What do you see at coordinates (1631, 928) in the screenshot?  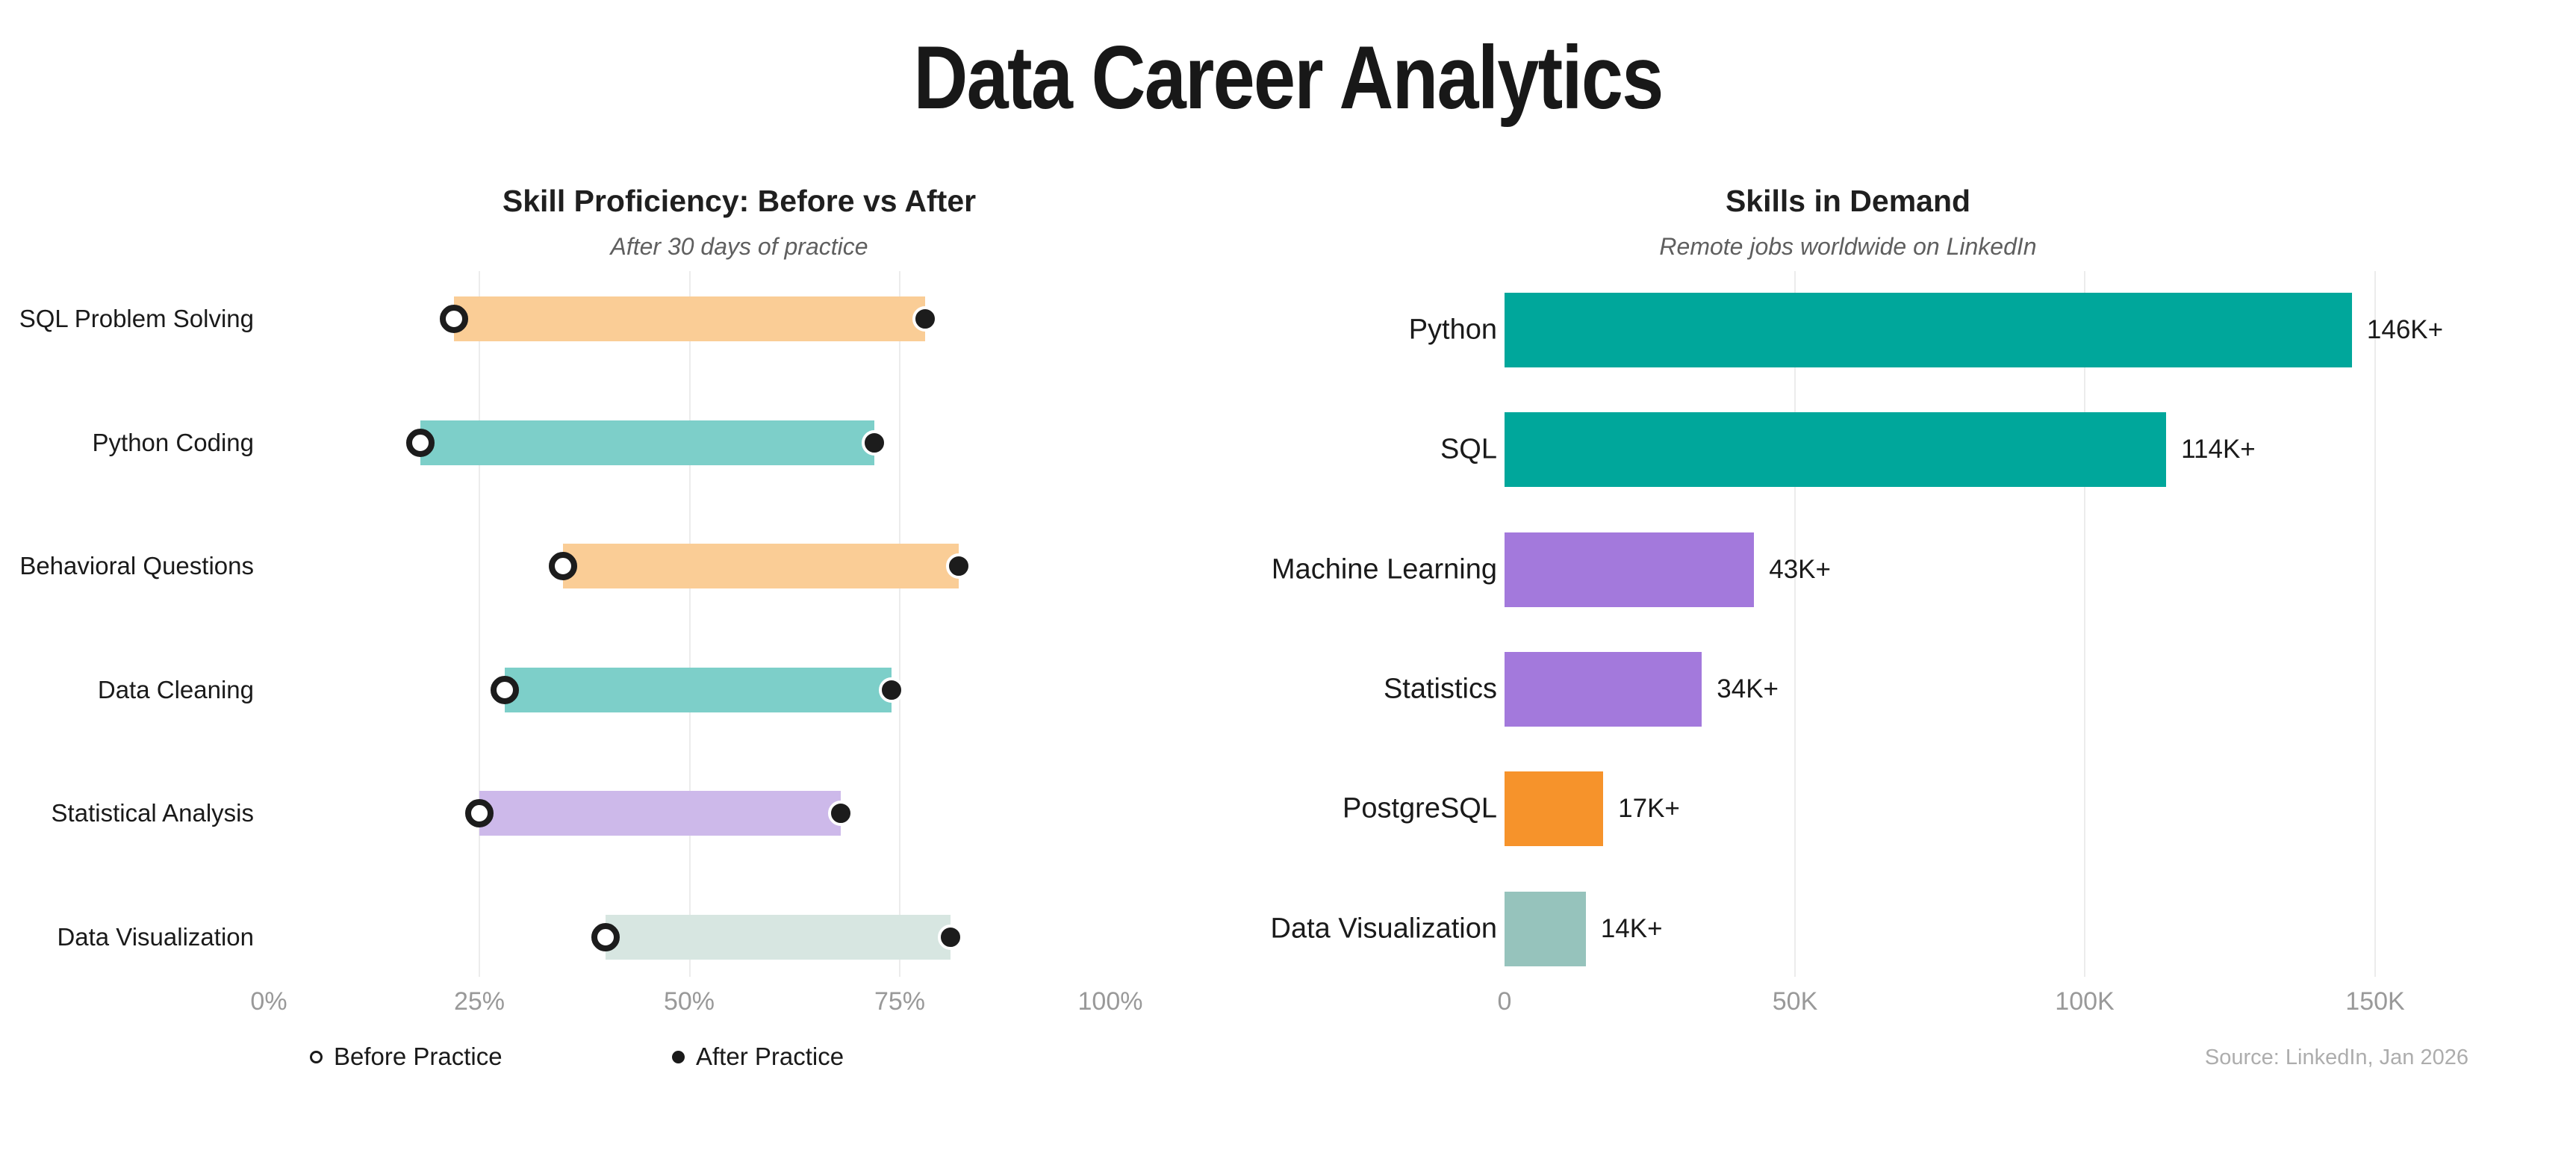 I see `value-label: 14K+` at bounding box center [1631, 928].